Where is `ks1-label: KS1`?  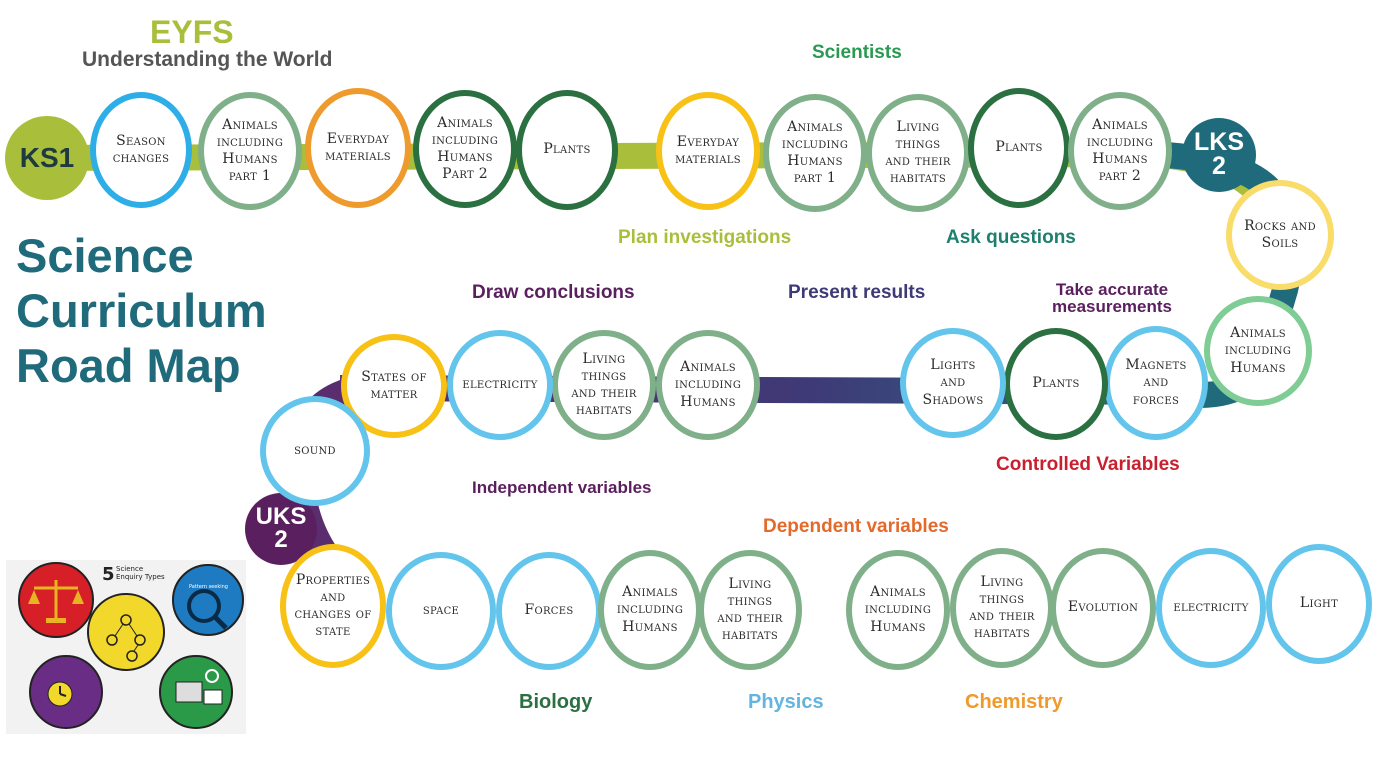
ks1-label: KS1 is located at coordinates (47, 157).